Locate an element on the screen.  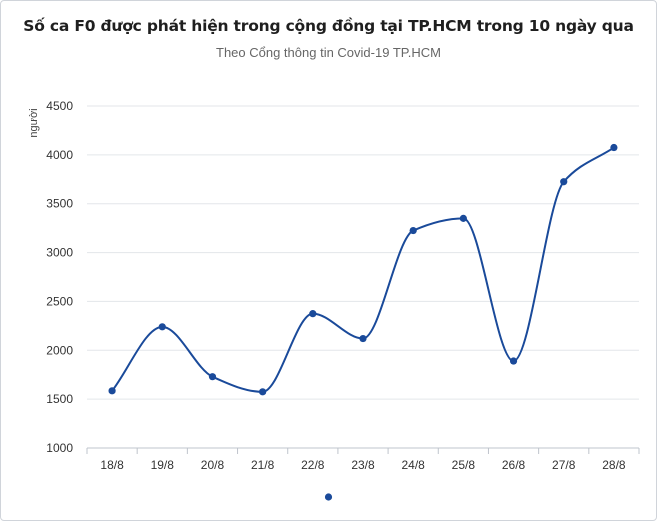
x-tick-label: 22/8 is located at coordinates (313, 465).